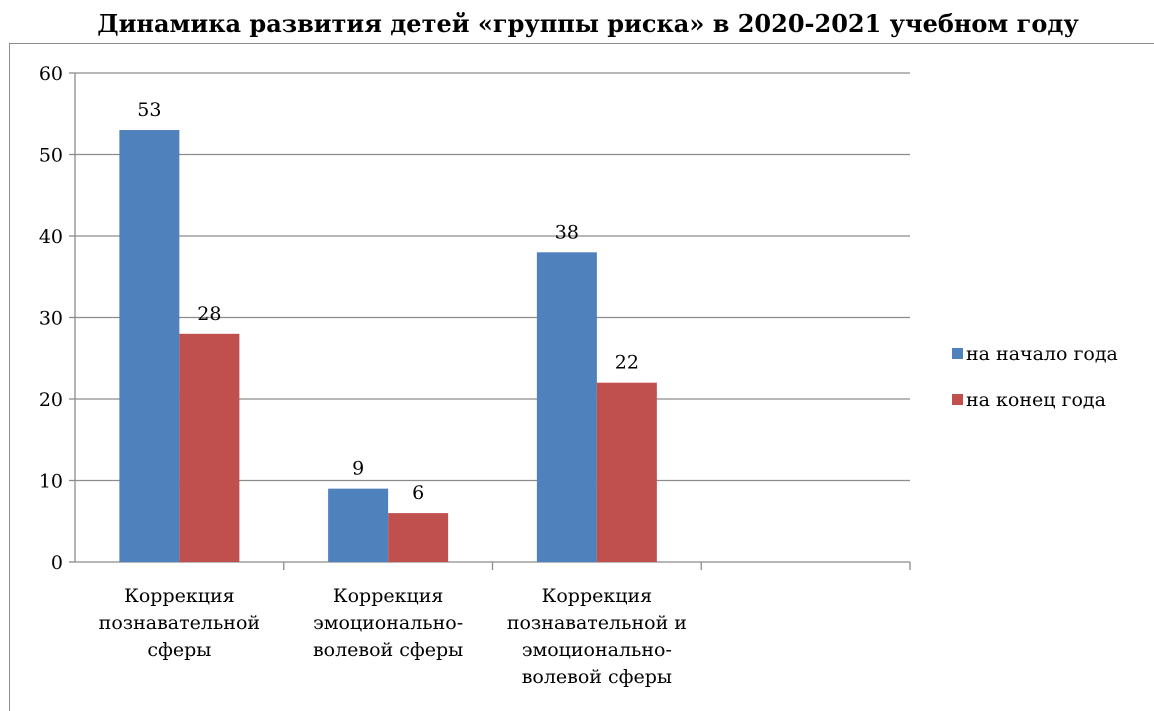 The height and width of the screenshot is (711, 1154). I want to click on y-tick-label: 30, so click(51, 319).